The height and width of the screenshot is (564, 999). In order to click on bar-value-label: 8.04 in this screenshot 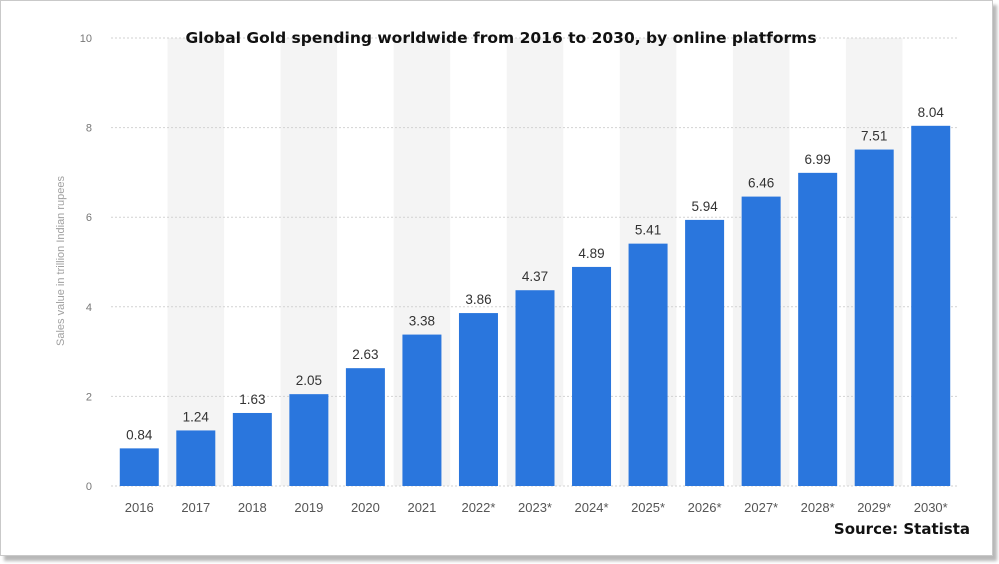, I will do `click(931, 112)`.